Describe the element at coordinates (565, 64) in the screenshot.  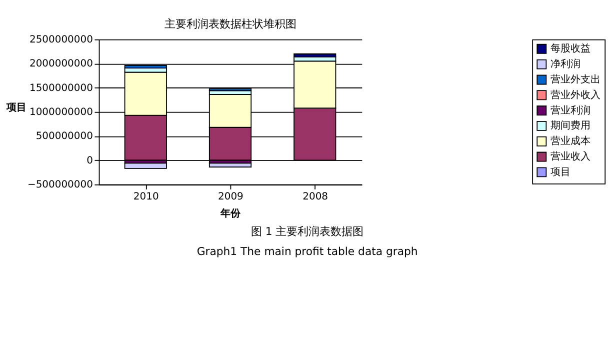
I see `legend-label: 净利润` at that location.